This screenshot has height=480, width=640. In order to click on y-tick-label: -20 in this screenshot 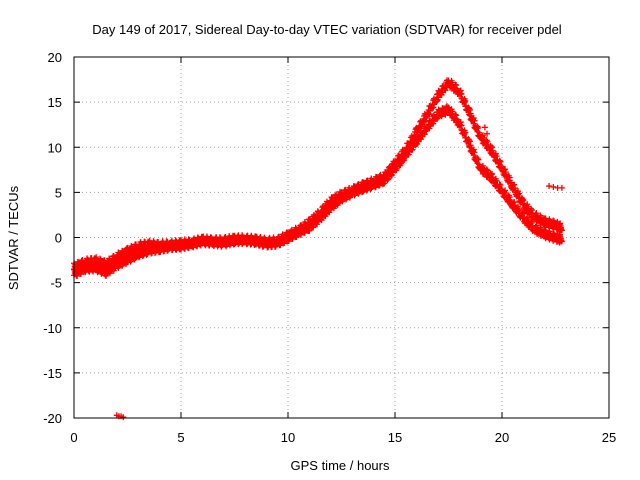, I will do `click(52, 418)`.